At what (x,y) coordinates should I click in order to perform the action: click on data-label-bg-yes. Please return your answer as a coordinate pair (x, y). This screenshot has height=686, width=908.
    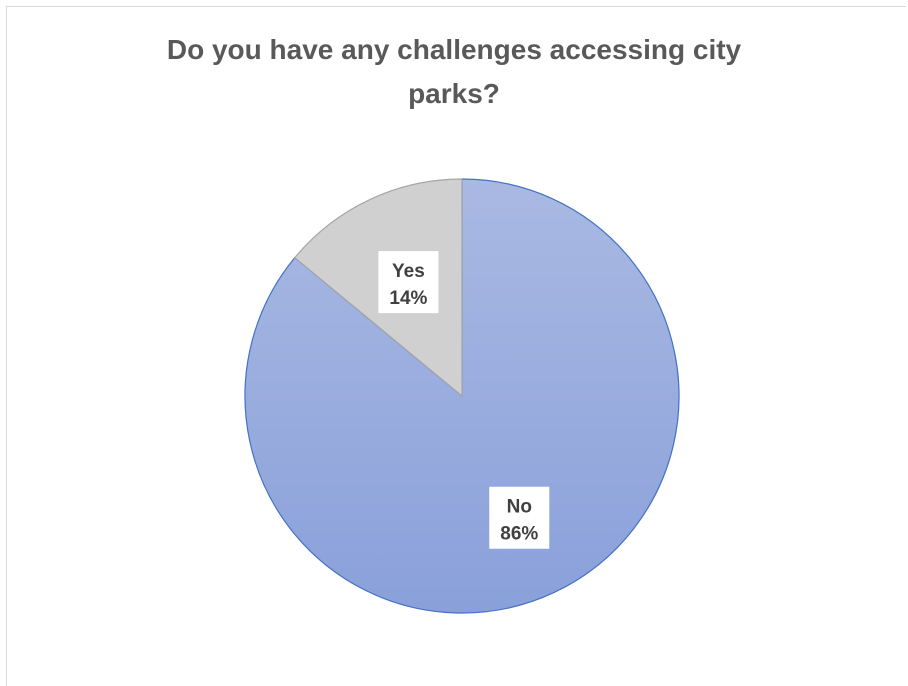
    Looking at the image, I should click on (408, 282).